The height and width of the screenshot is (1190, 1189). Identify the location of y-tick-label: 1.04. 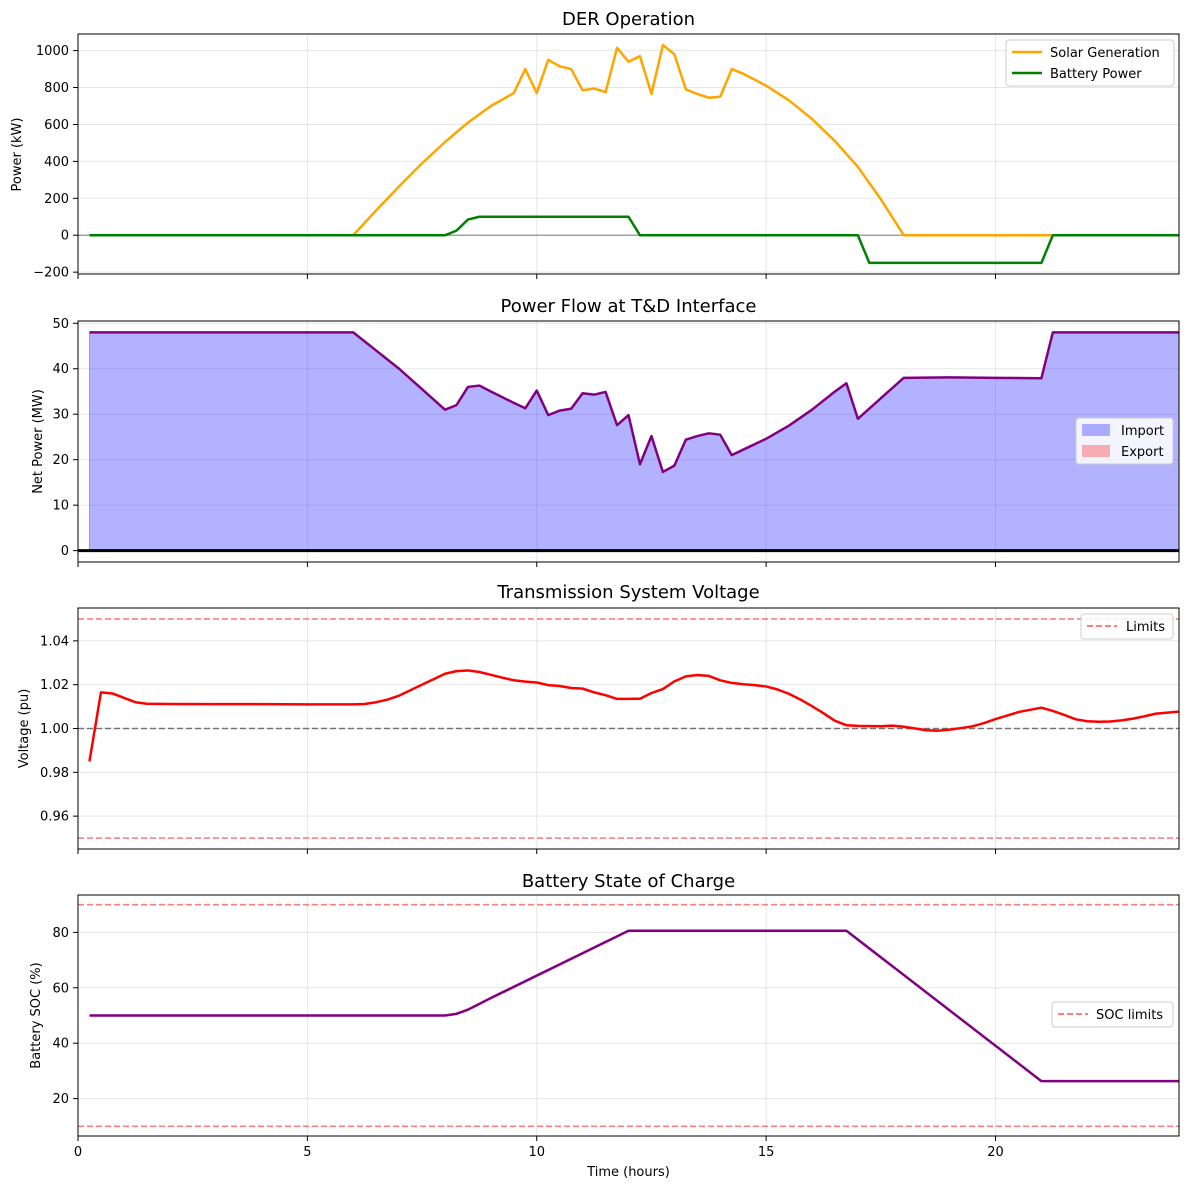
(54, 641).